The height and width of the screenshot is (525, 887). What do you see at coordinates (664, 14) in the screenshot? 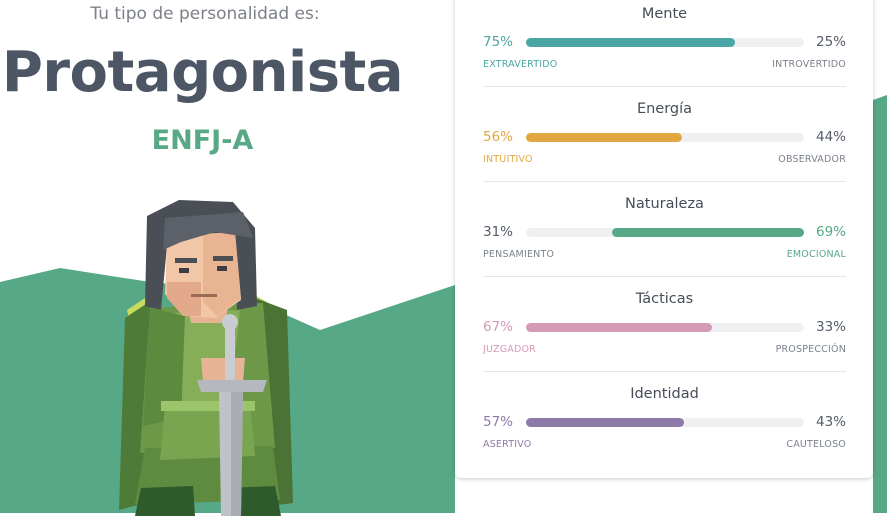
I see `trait-title: Mente` at bounding box center [664, 14].